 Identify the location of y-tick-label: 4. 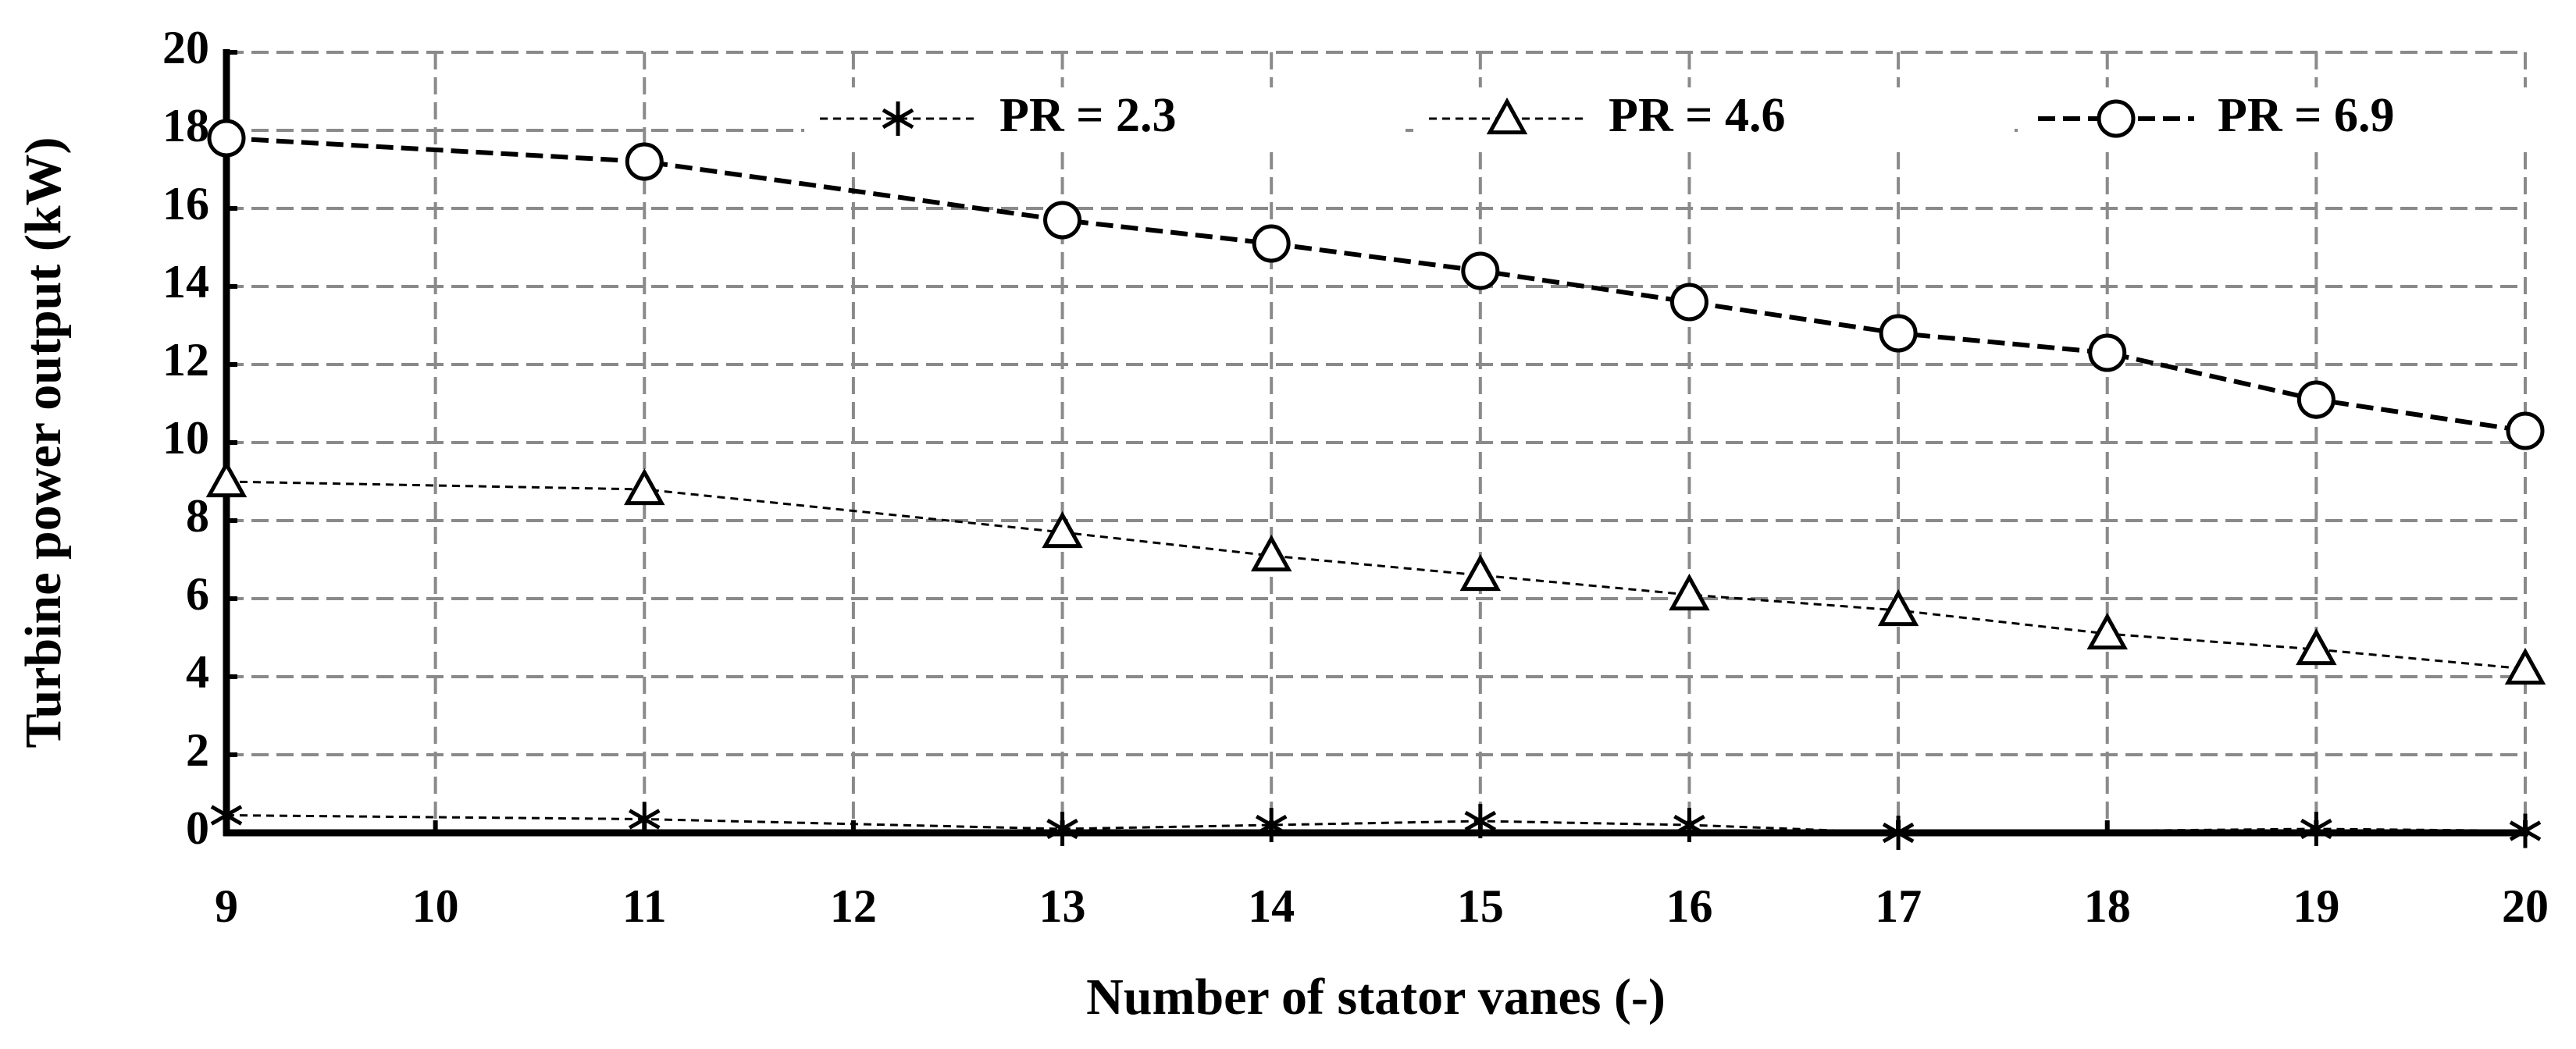
(197, 672).